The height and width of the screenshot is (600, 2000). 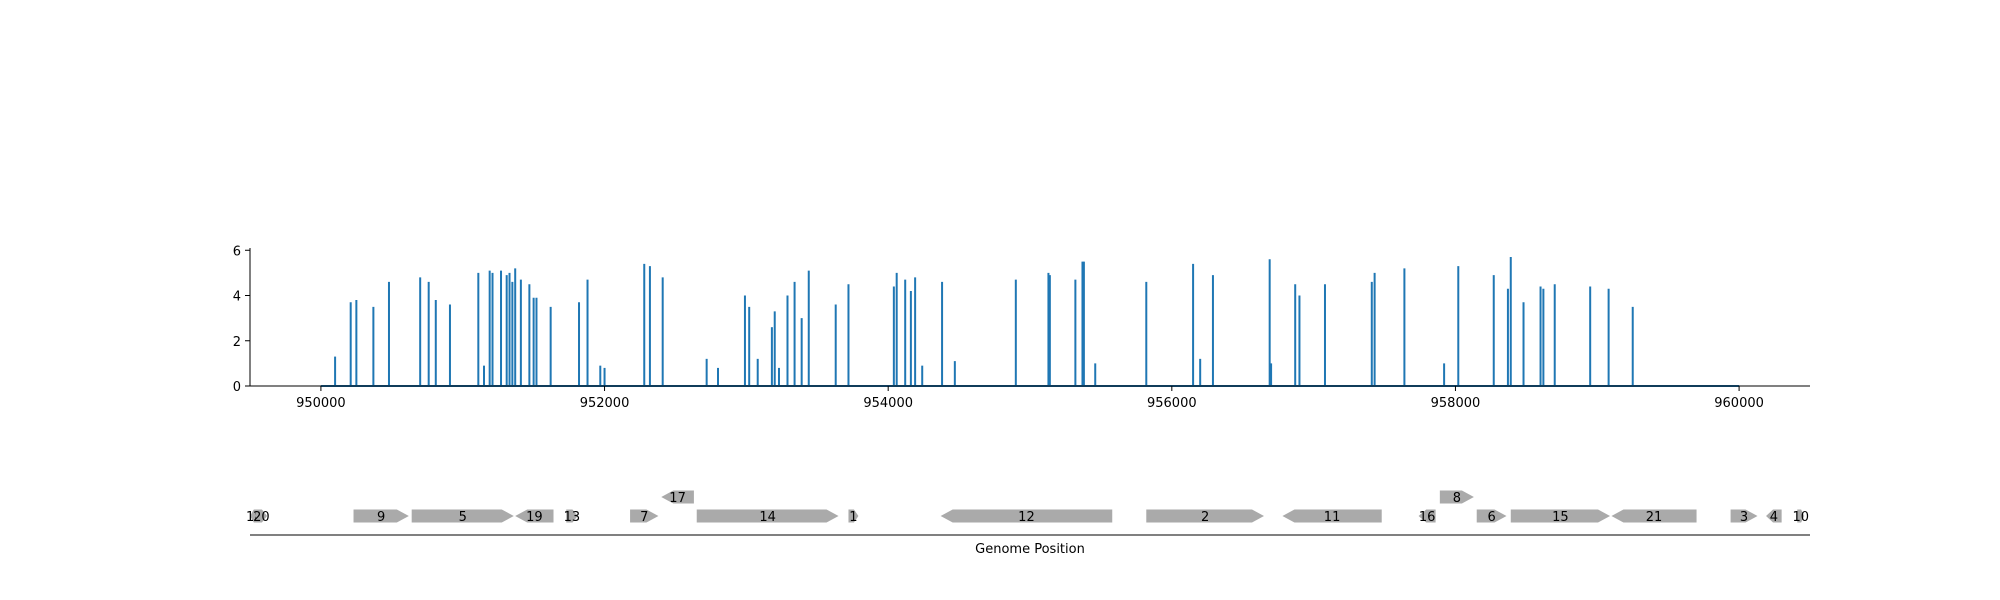 I want to click on y-tick-label-1: 2, so click(x=237, y=342).